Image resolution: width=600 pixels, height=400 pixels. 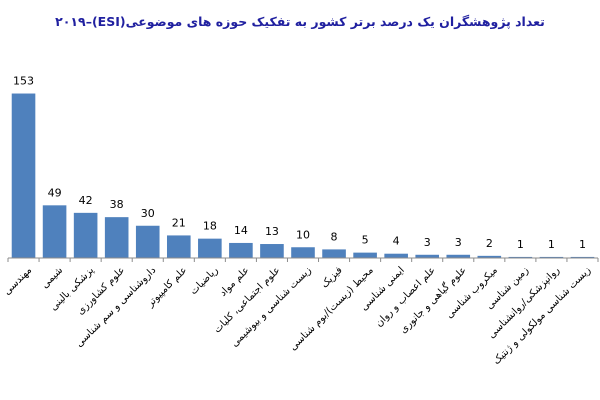 What do you see at coordinates (86, 200) in the screenshot?
I see `bar-value-label: 42` at bounding box center [86, 200].